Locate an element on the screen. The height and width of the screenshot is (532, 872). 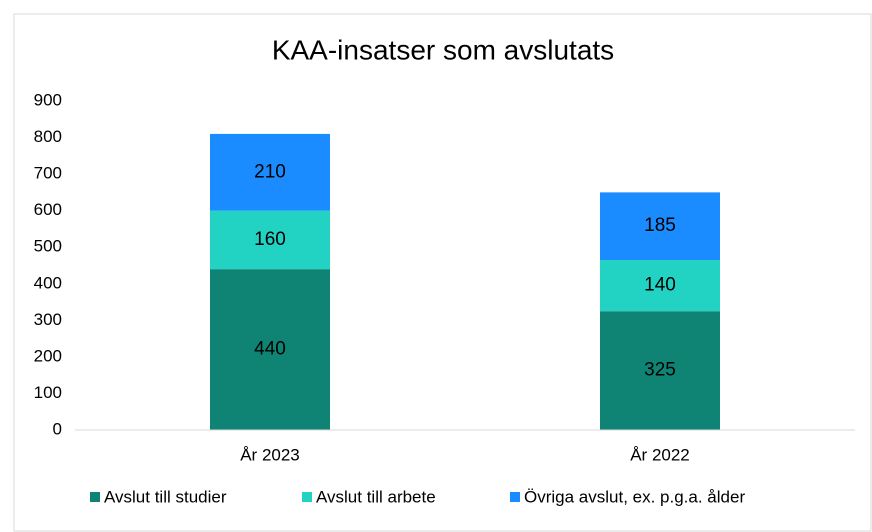
data-label: 325 is located at coordinates (660, 370).